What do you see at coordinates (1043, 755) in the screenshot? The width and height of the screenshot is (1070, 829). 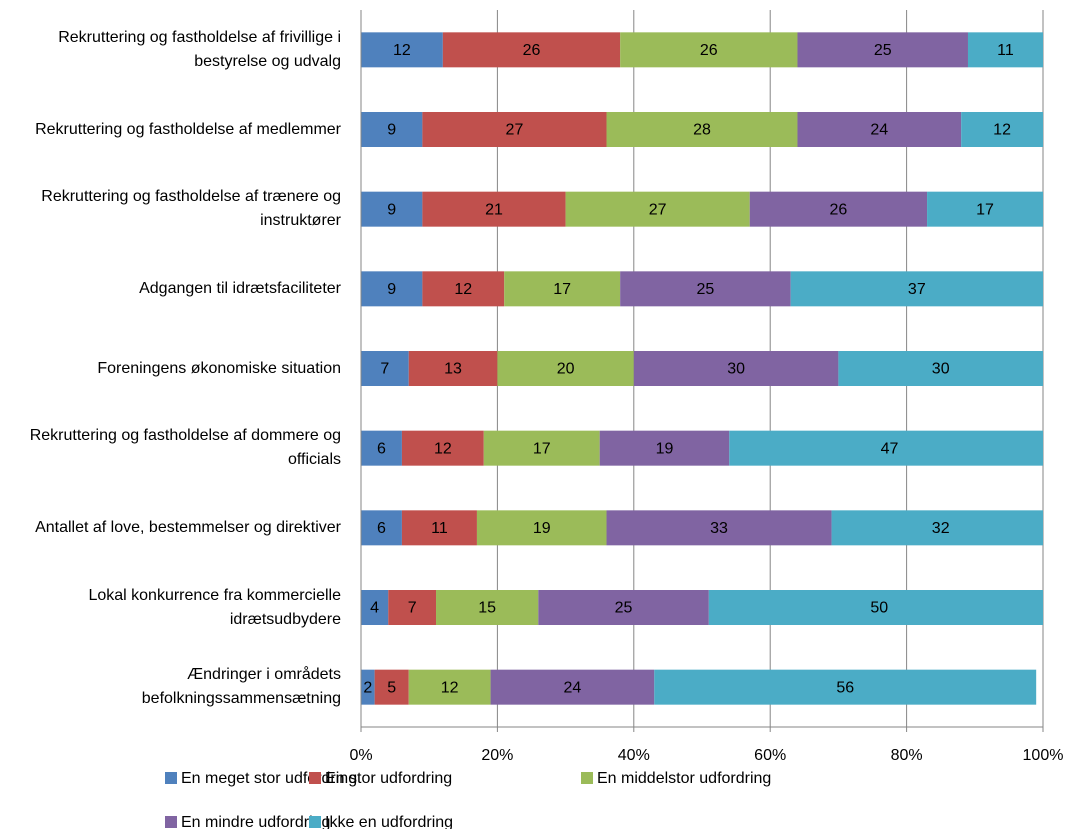 I see `x-tick-label: 100%` at bounding box center [1043, 755].